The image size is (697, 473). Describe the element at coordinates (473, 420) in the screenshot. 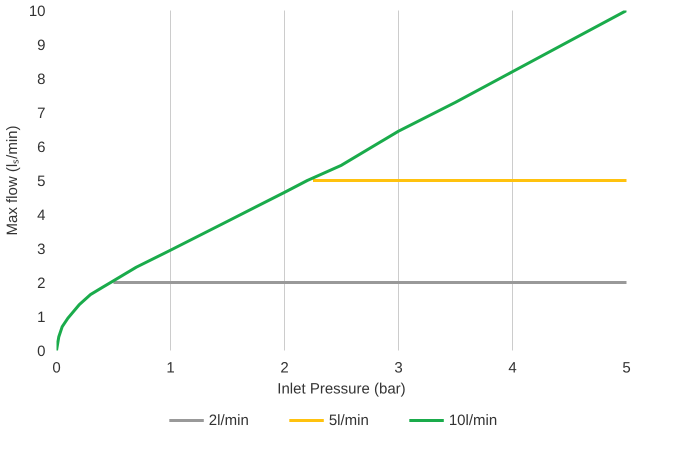

I see `legend-label: 10l/min` at that location.